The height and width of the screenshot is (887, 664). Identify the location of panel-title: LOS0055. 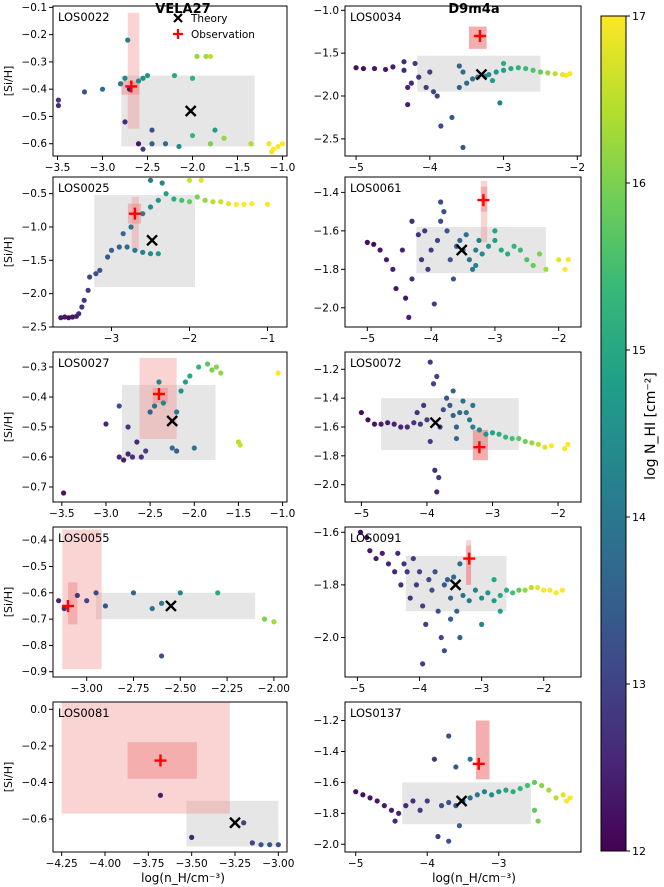
(84, 538).